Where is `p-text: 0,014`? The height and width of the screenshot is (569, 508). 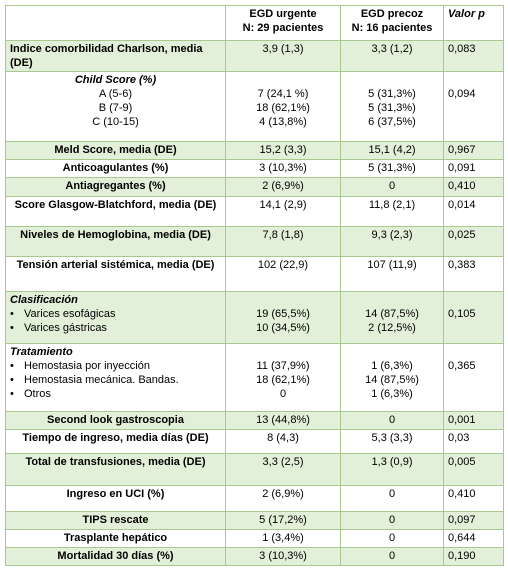
p-text: 0,014 is located at coordinates (462, 205).